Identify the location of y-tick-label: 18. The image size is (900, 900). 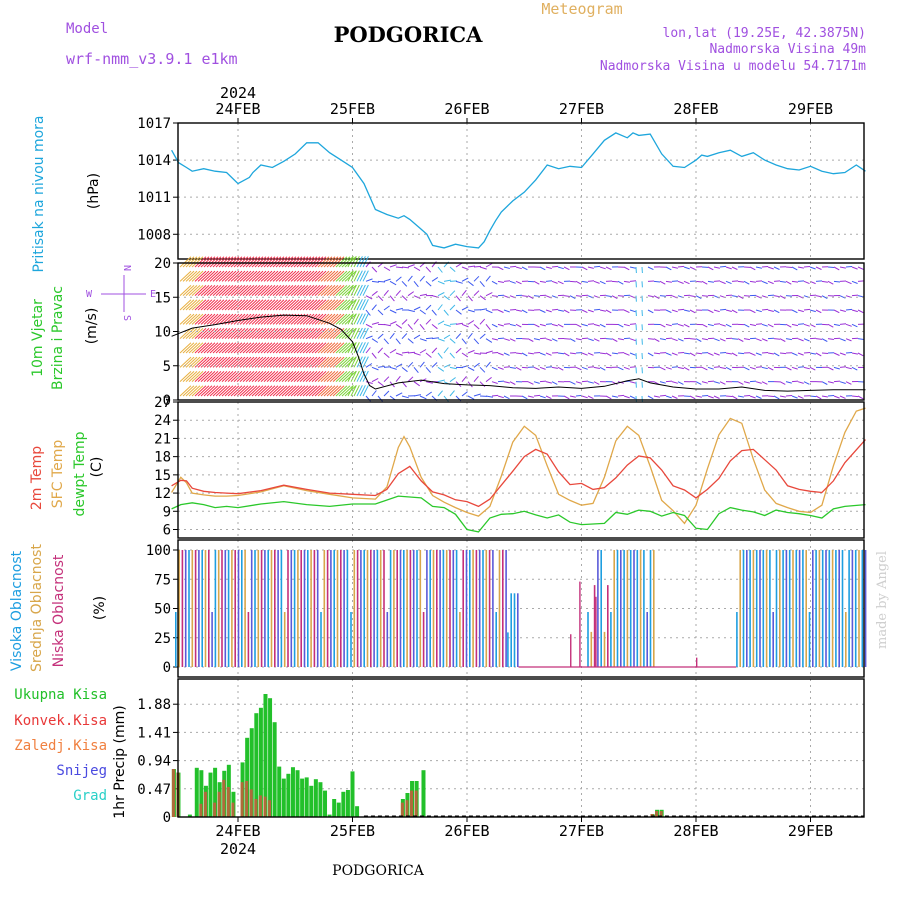
(162, 458).